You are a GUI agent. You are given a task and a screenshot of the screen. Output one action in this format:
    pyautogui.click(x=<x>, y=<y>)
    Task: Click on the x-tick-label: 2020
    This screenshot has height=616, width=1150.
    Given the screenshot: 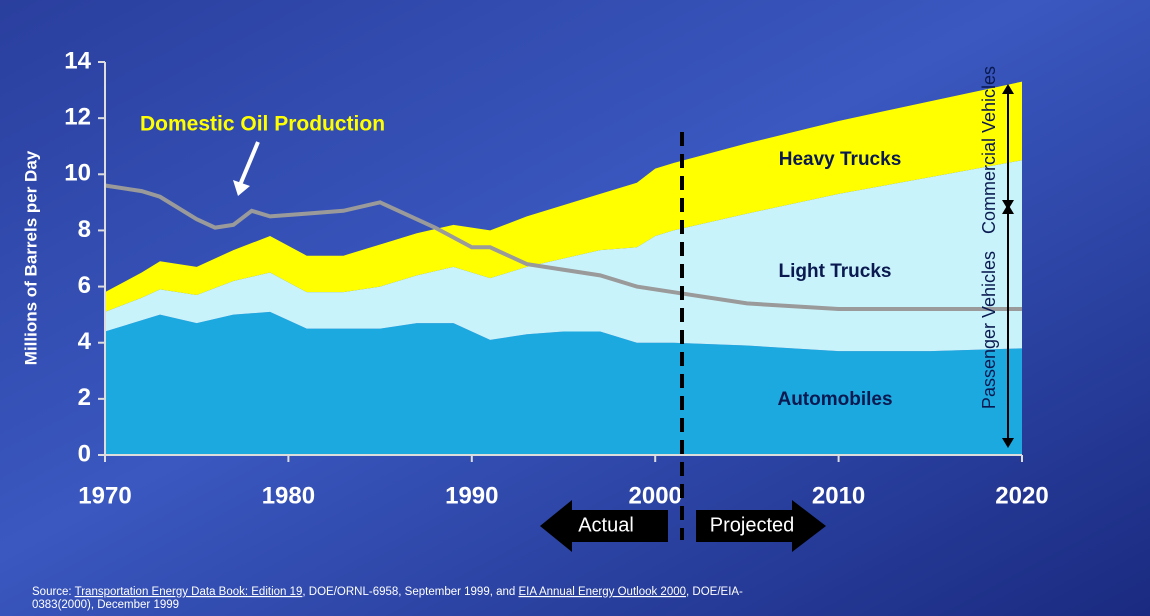 What is the action you would take?
    pyautogui.click(x=1021, y=495)
    